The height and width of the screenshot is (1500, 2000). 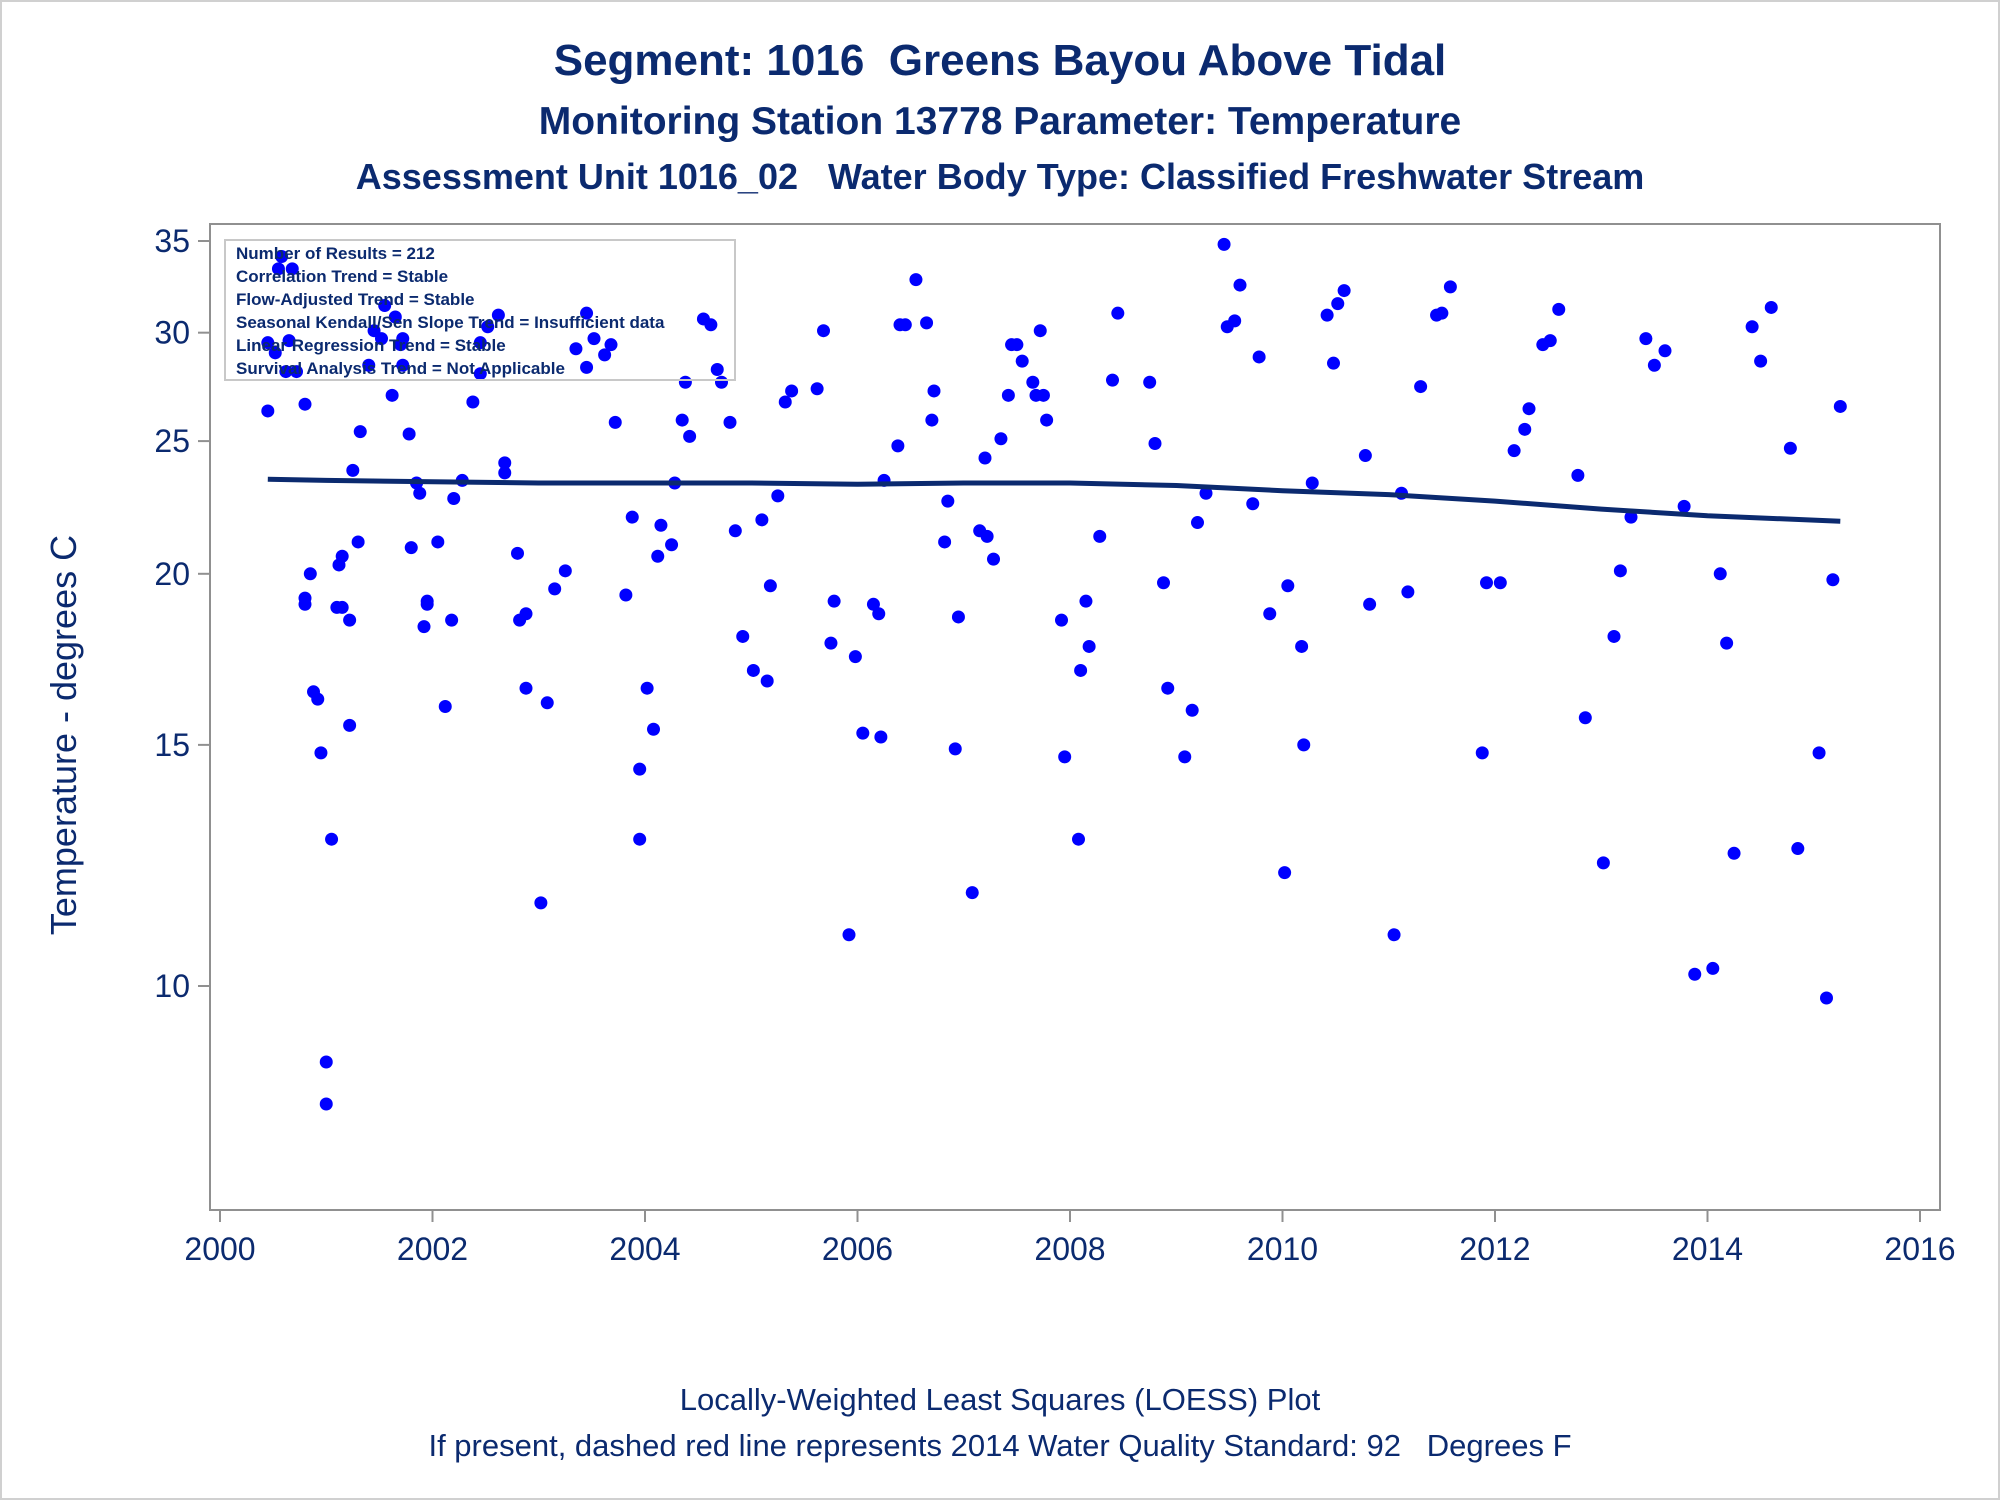 What do you see at coordinates (219, 1249) in the screenshot?
I see `x-tick-label: 2000` at bounding box center [219, 1249].